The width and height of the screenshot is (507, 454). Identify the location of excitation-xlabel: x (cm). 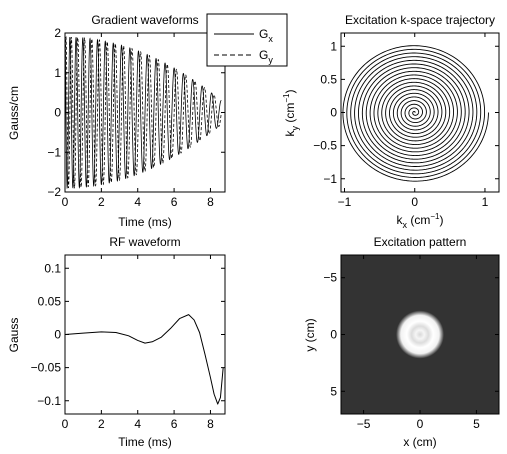
(419, 442).